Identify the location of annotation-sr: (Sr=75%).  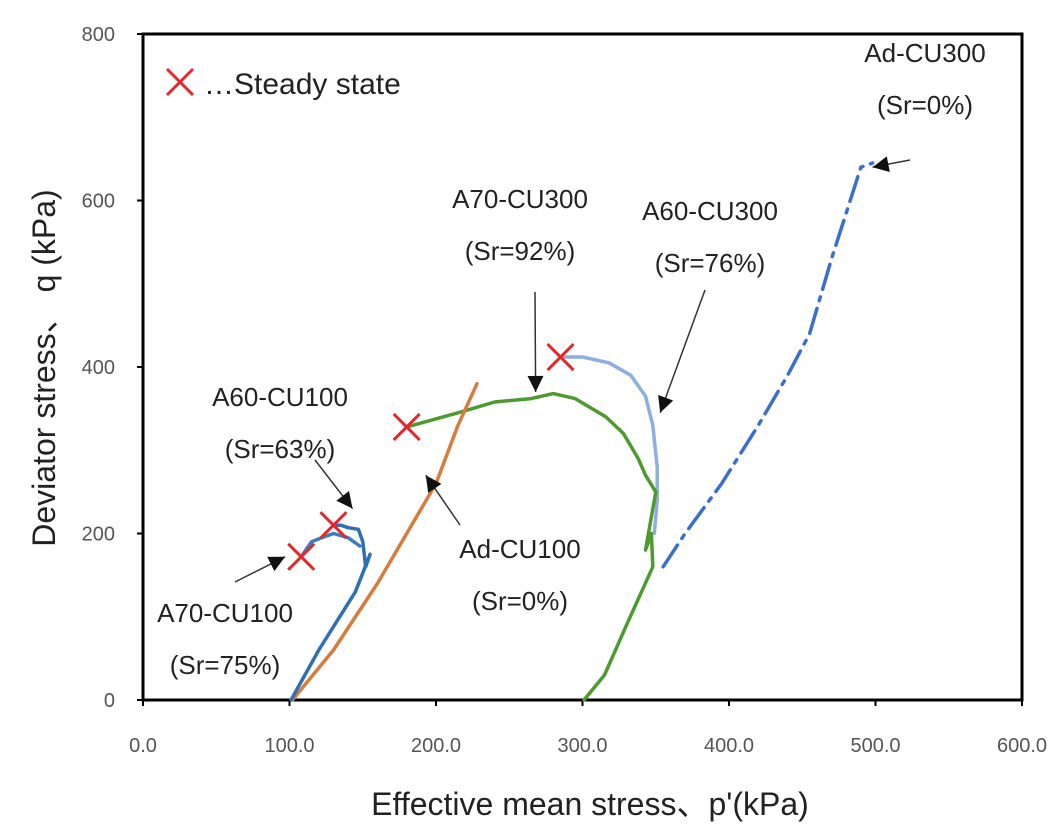
(225, 665).